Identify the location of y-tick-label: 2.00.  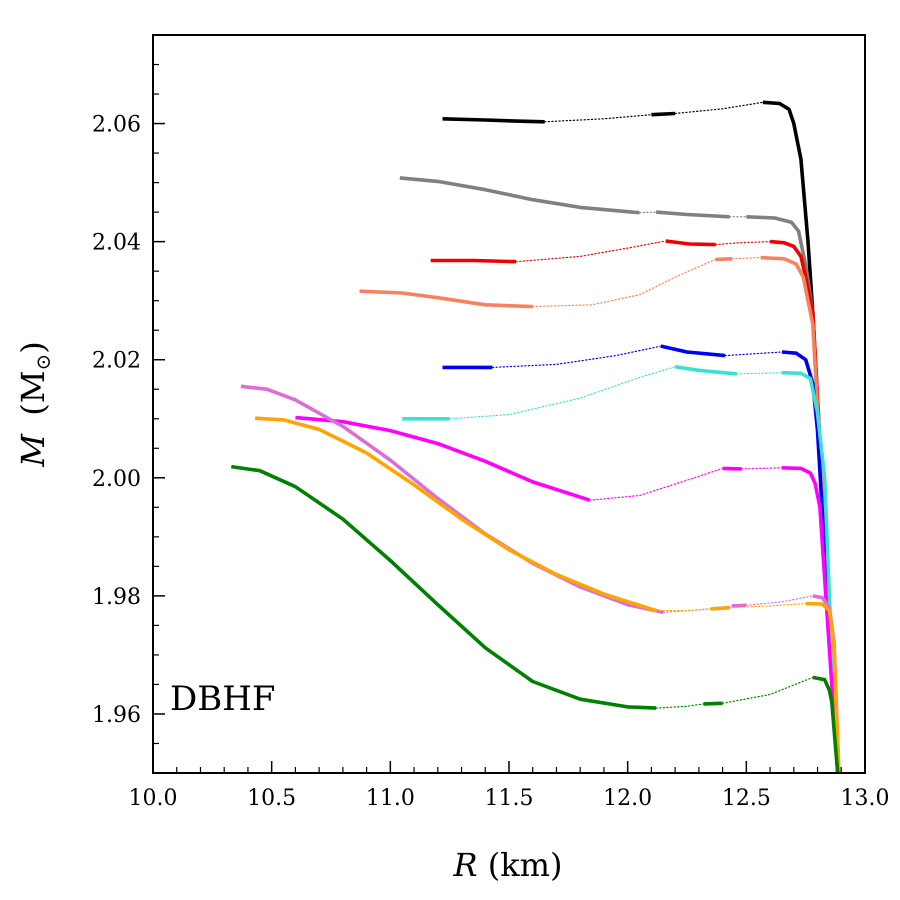
(116, 479).